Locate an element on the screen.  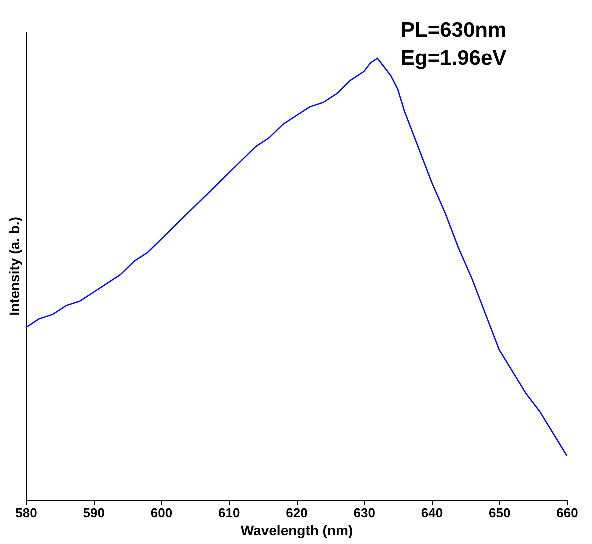
x-tick-label: 590 is located at coordinates (94, 513).